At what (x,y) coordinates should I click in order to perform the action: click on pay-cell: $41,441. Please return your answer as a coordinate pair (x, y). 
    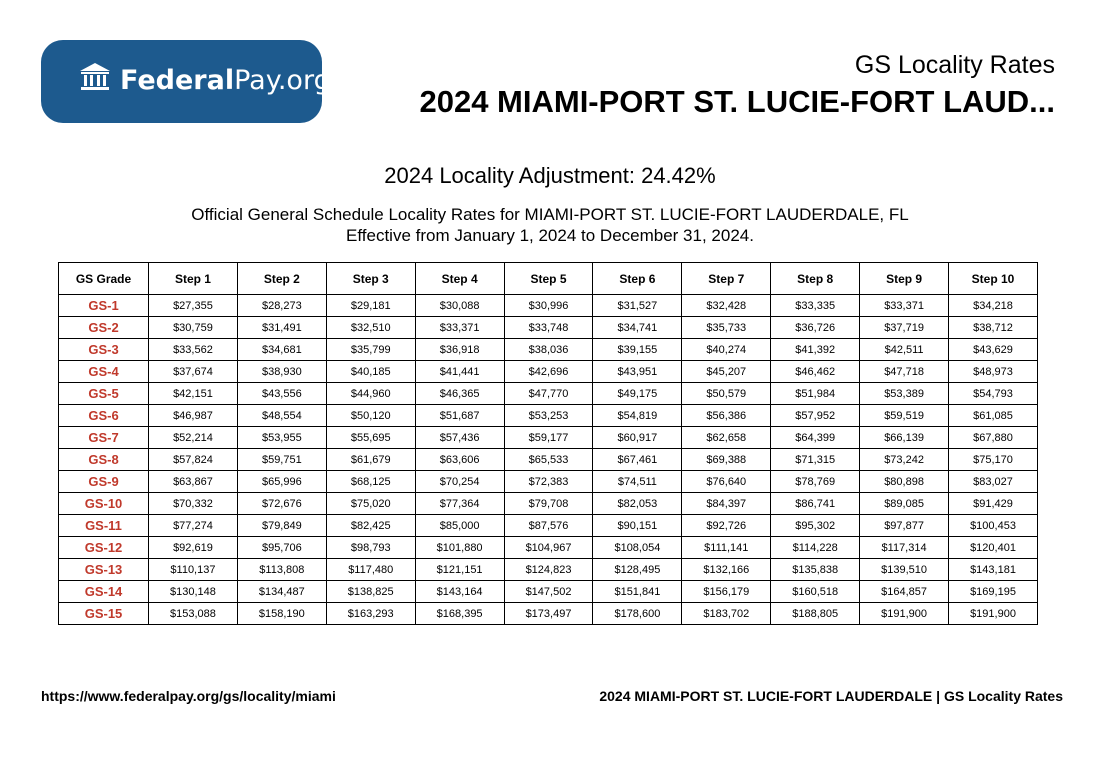
    Looking at the image, I should click on (459, 371).